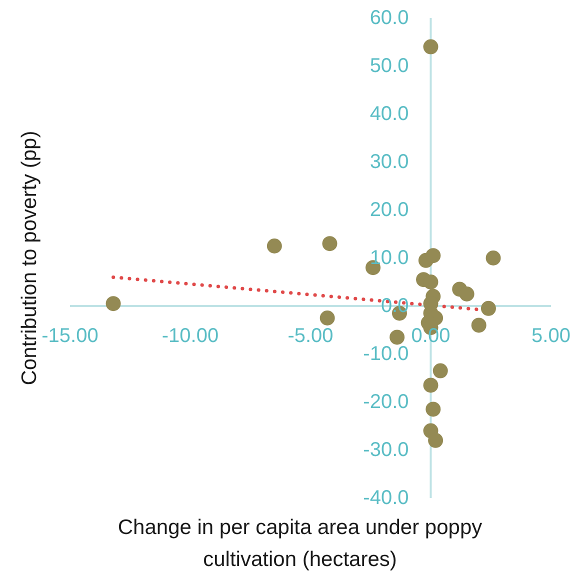  What do you see at coordinates (190, 336) in the screenshot?
I see `x-tick-label: -10.00` at bounding box center [190, 336].